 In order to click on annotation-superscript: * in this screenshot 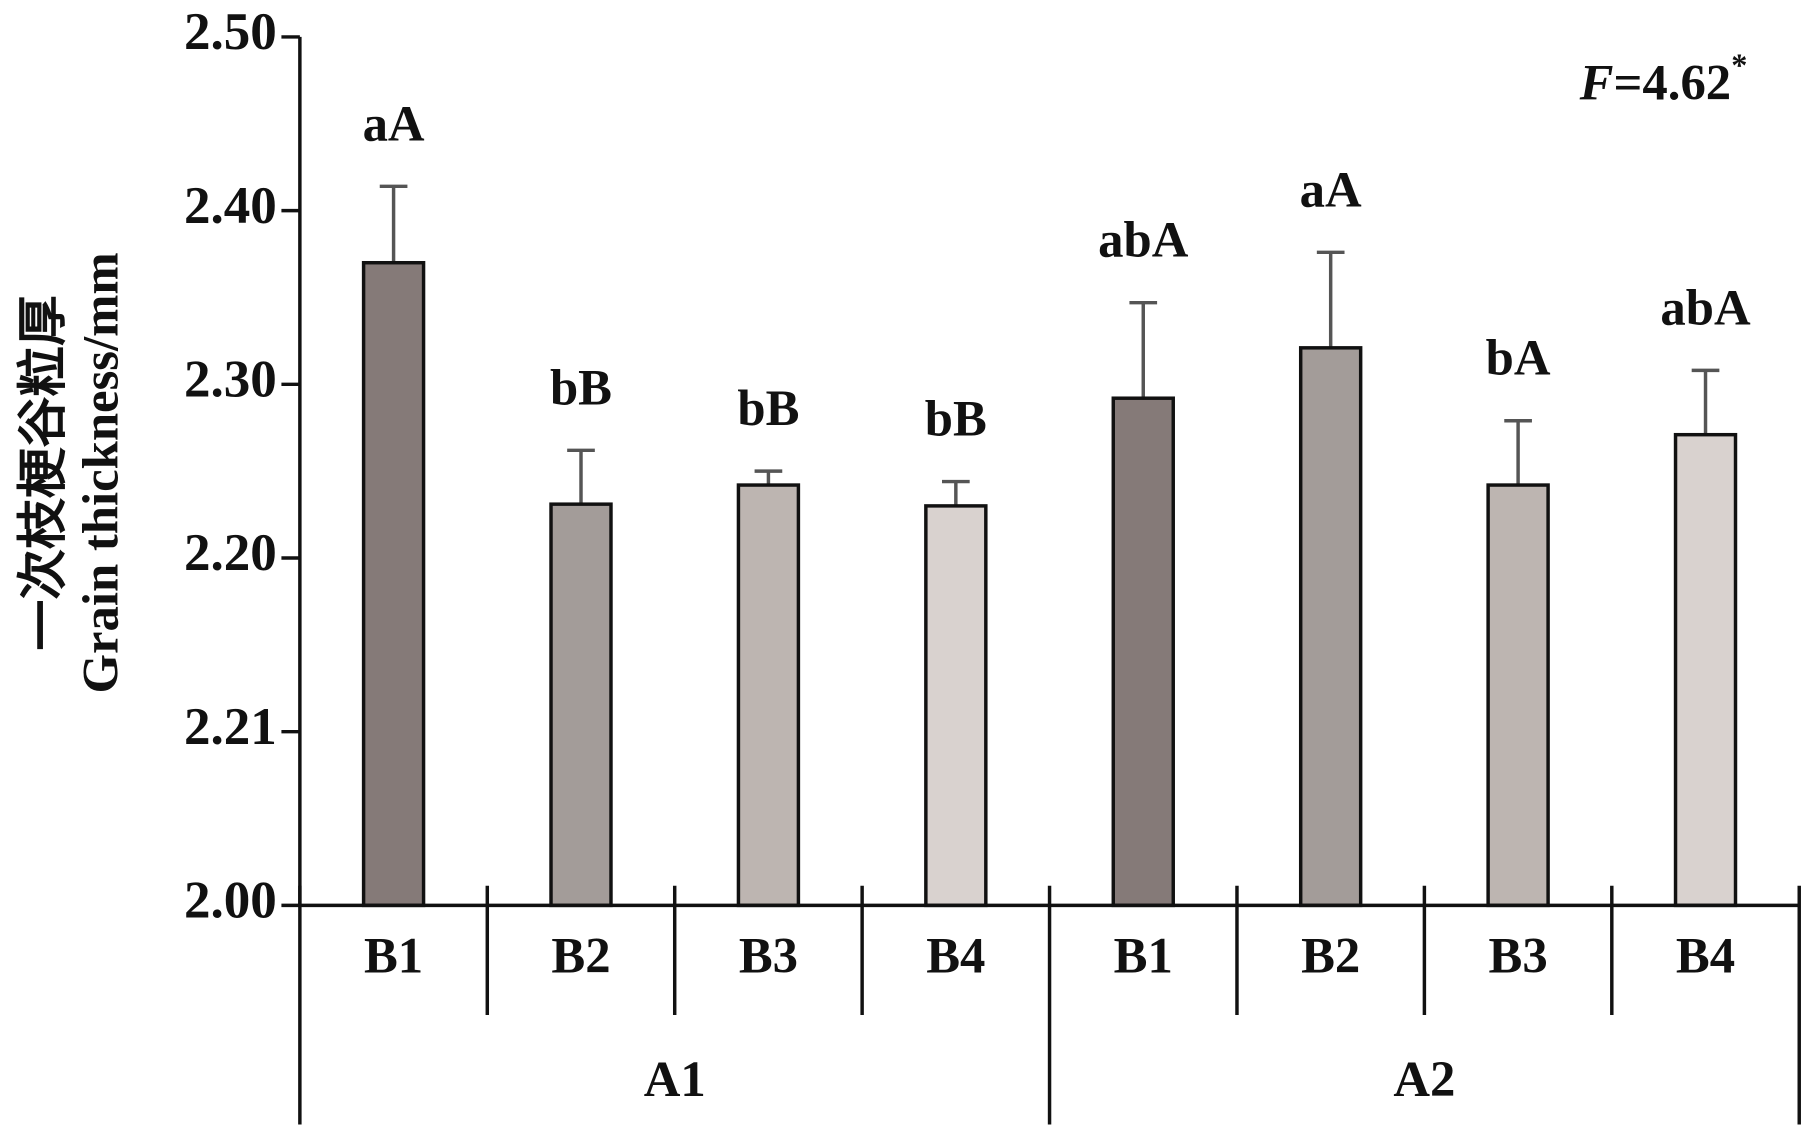, I will do `click(1739, 66)`.